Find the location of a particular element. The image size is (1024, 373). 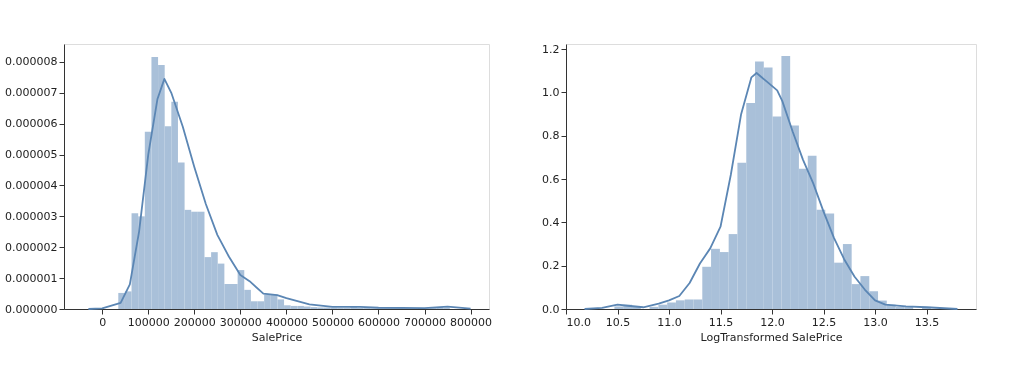

y-tick-label: 0.000006 is located at coordinates (31, 124).